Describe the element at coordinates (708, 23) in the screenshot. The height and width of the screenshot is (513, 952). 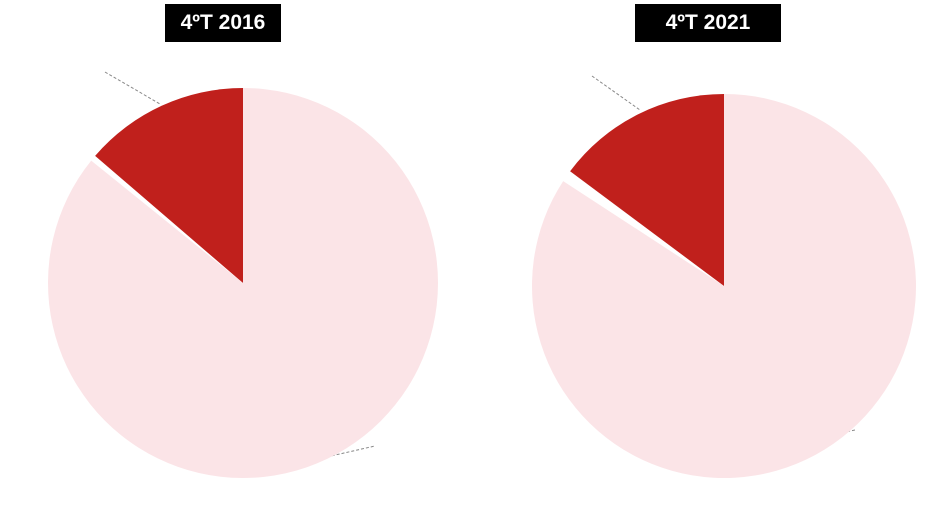
I see `chart-title: 4ºT 2021` at that location.